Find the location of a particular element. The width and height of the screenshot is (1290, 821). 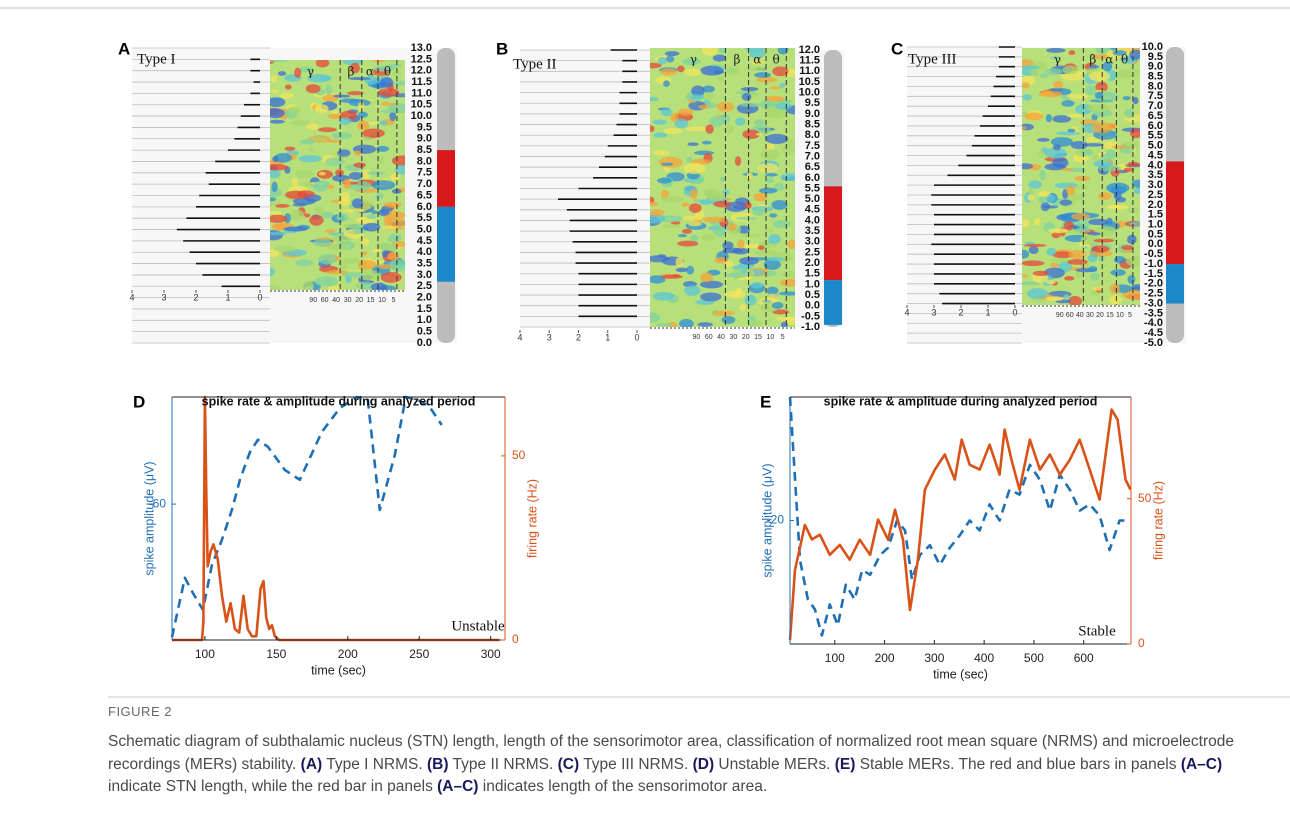

spectrogram is located at coordinates (722, 187).